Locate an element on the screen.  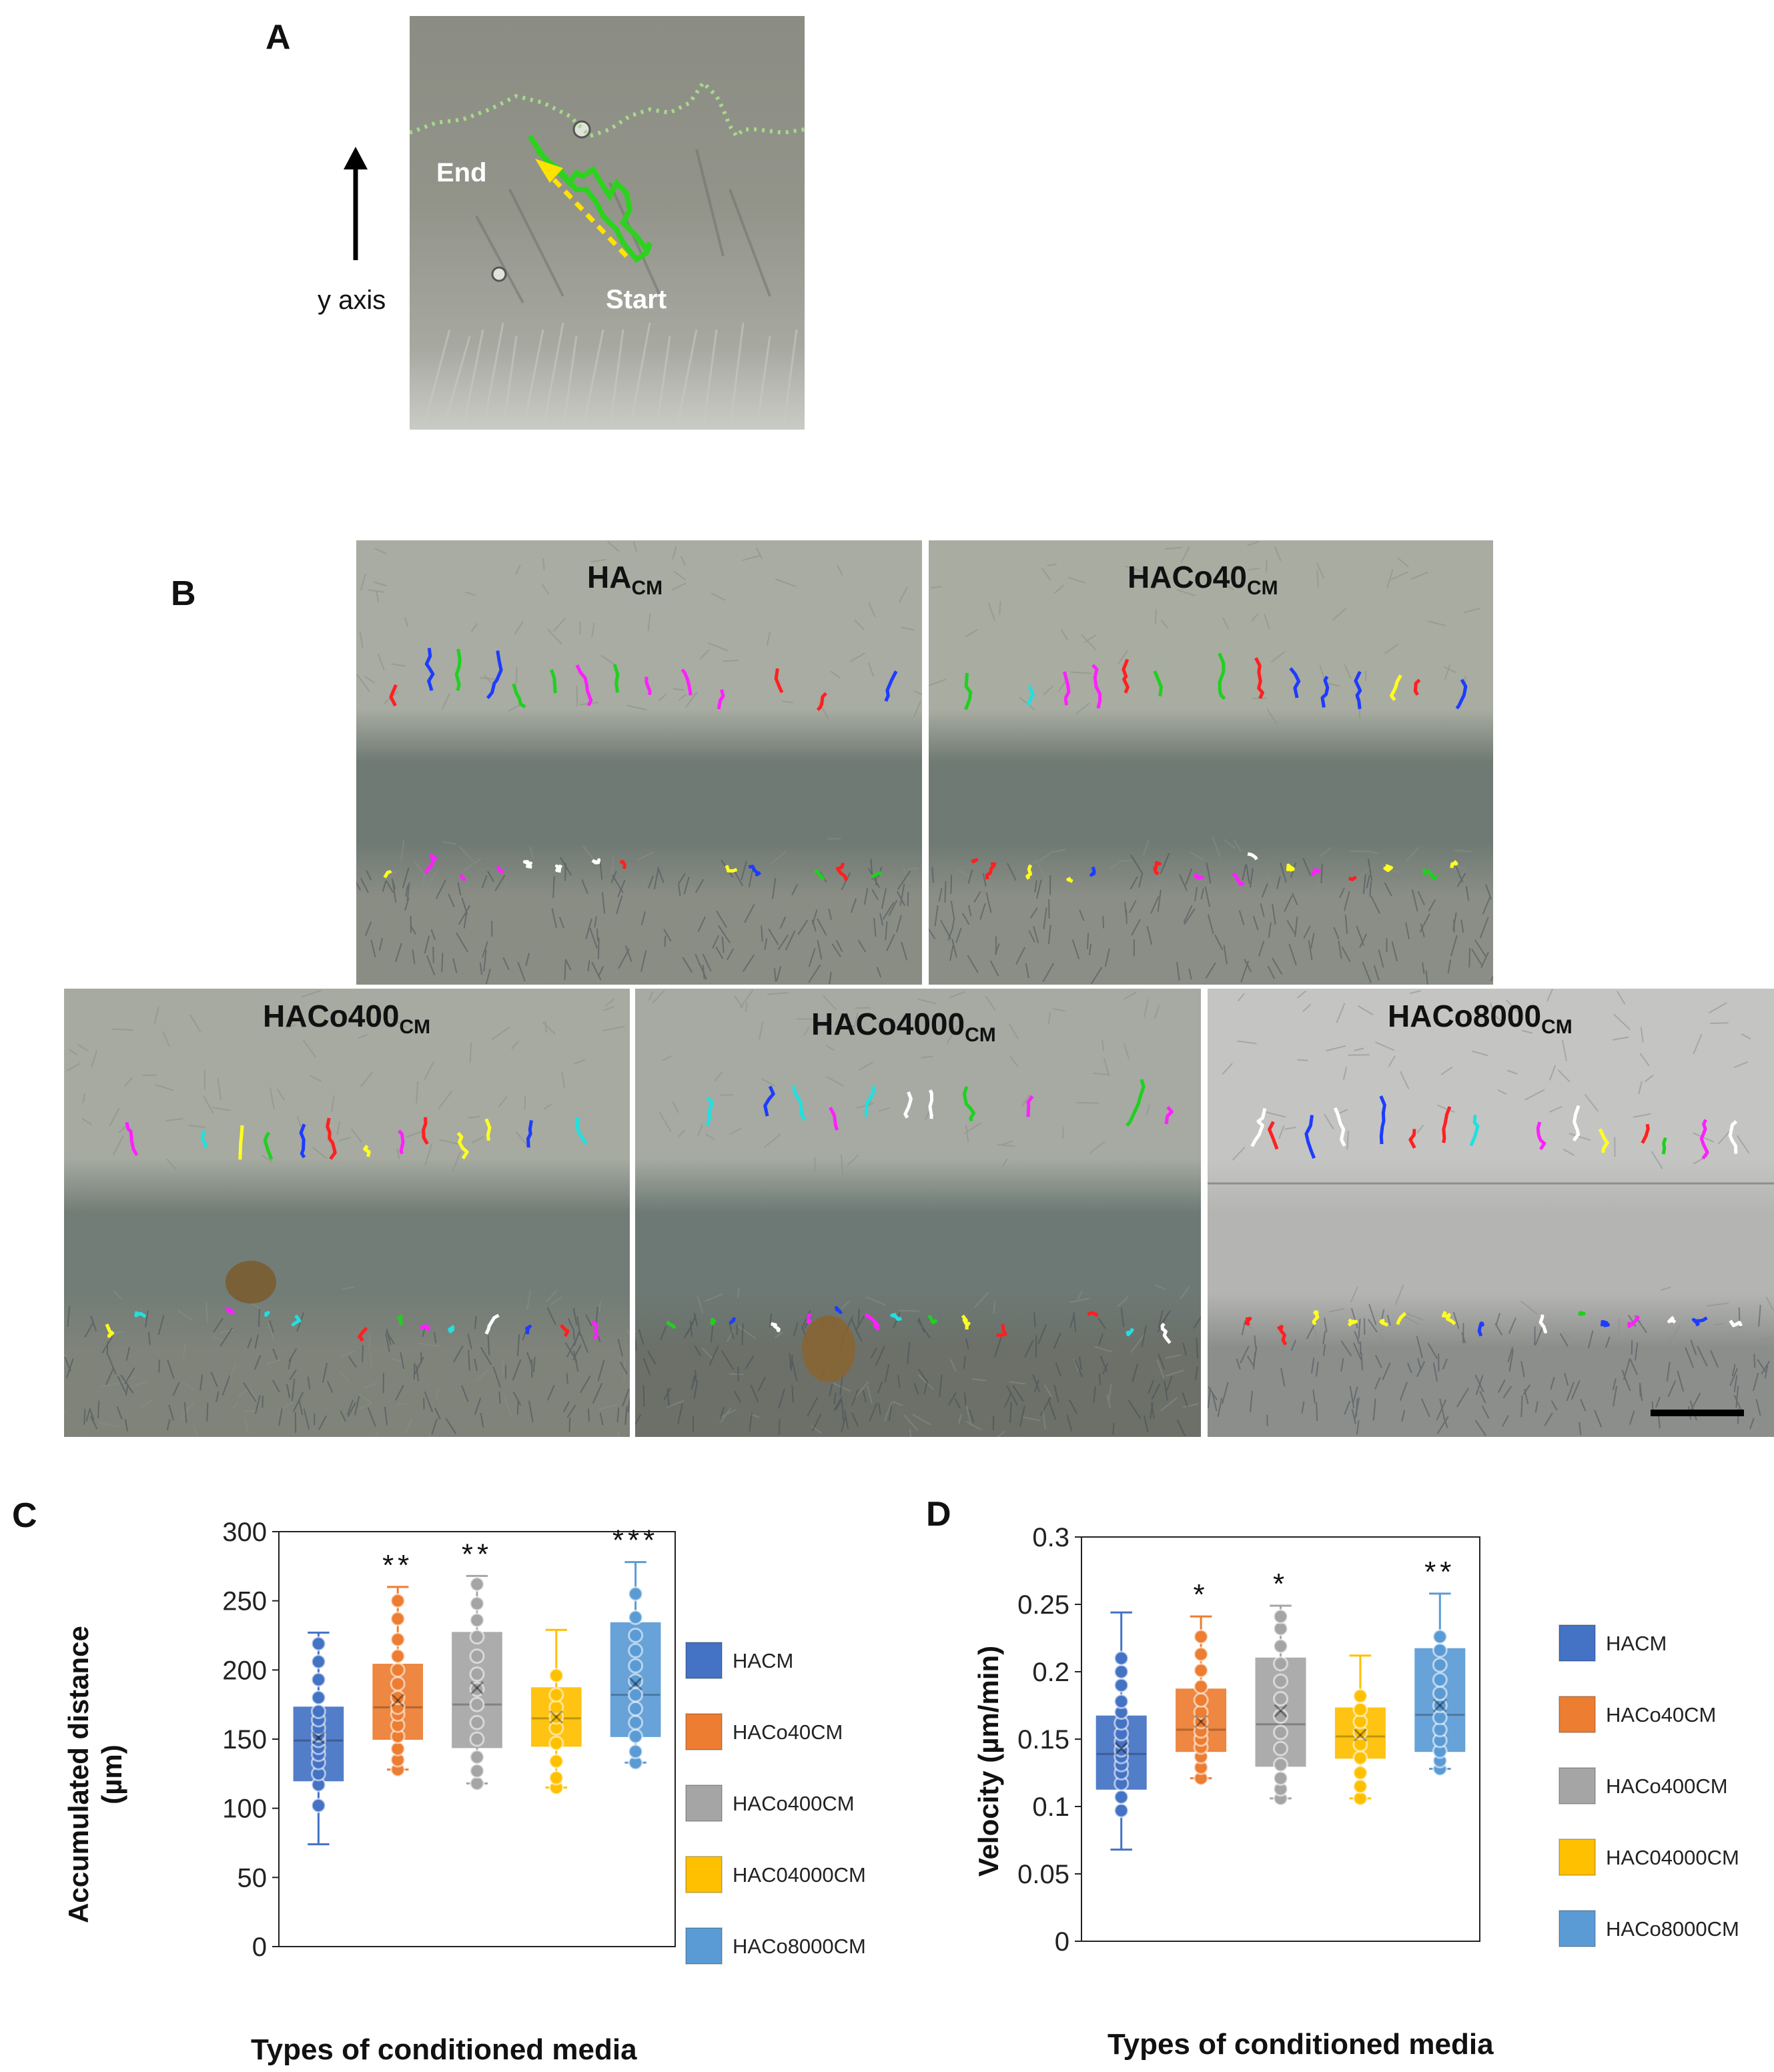
box-hacm is located at coordinates (1121, 1731).